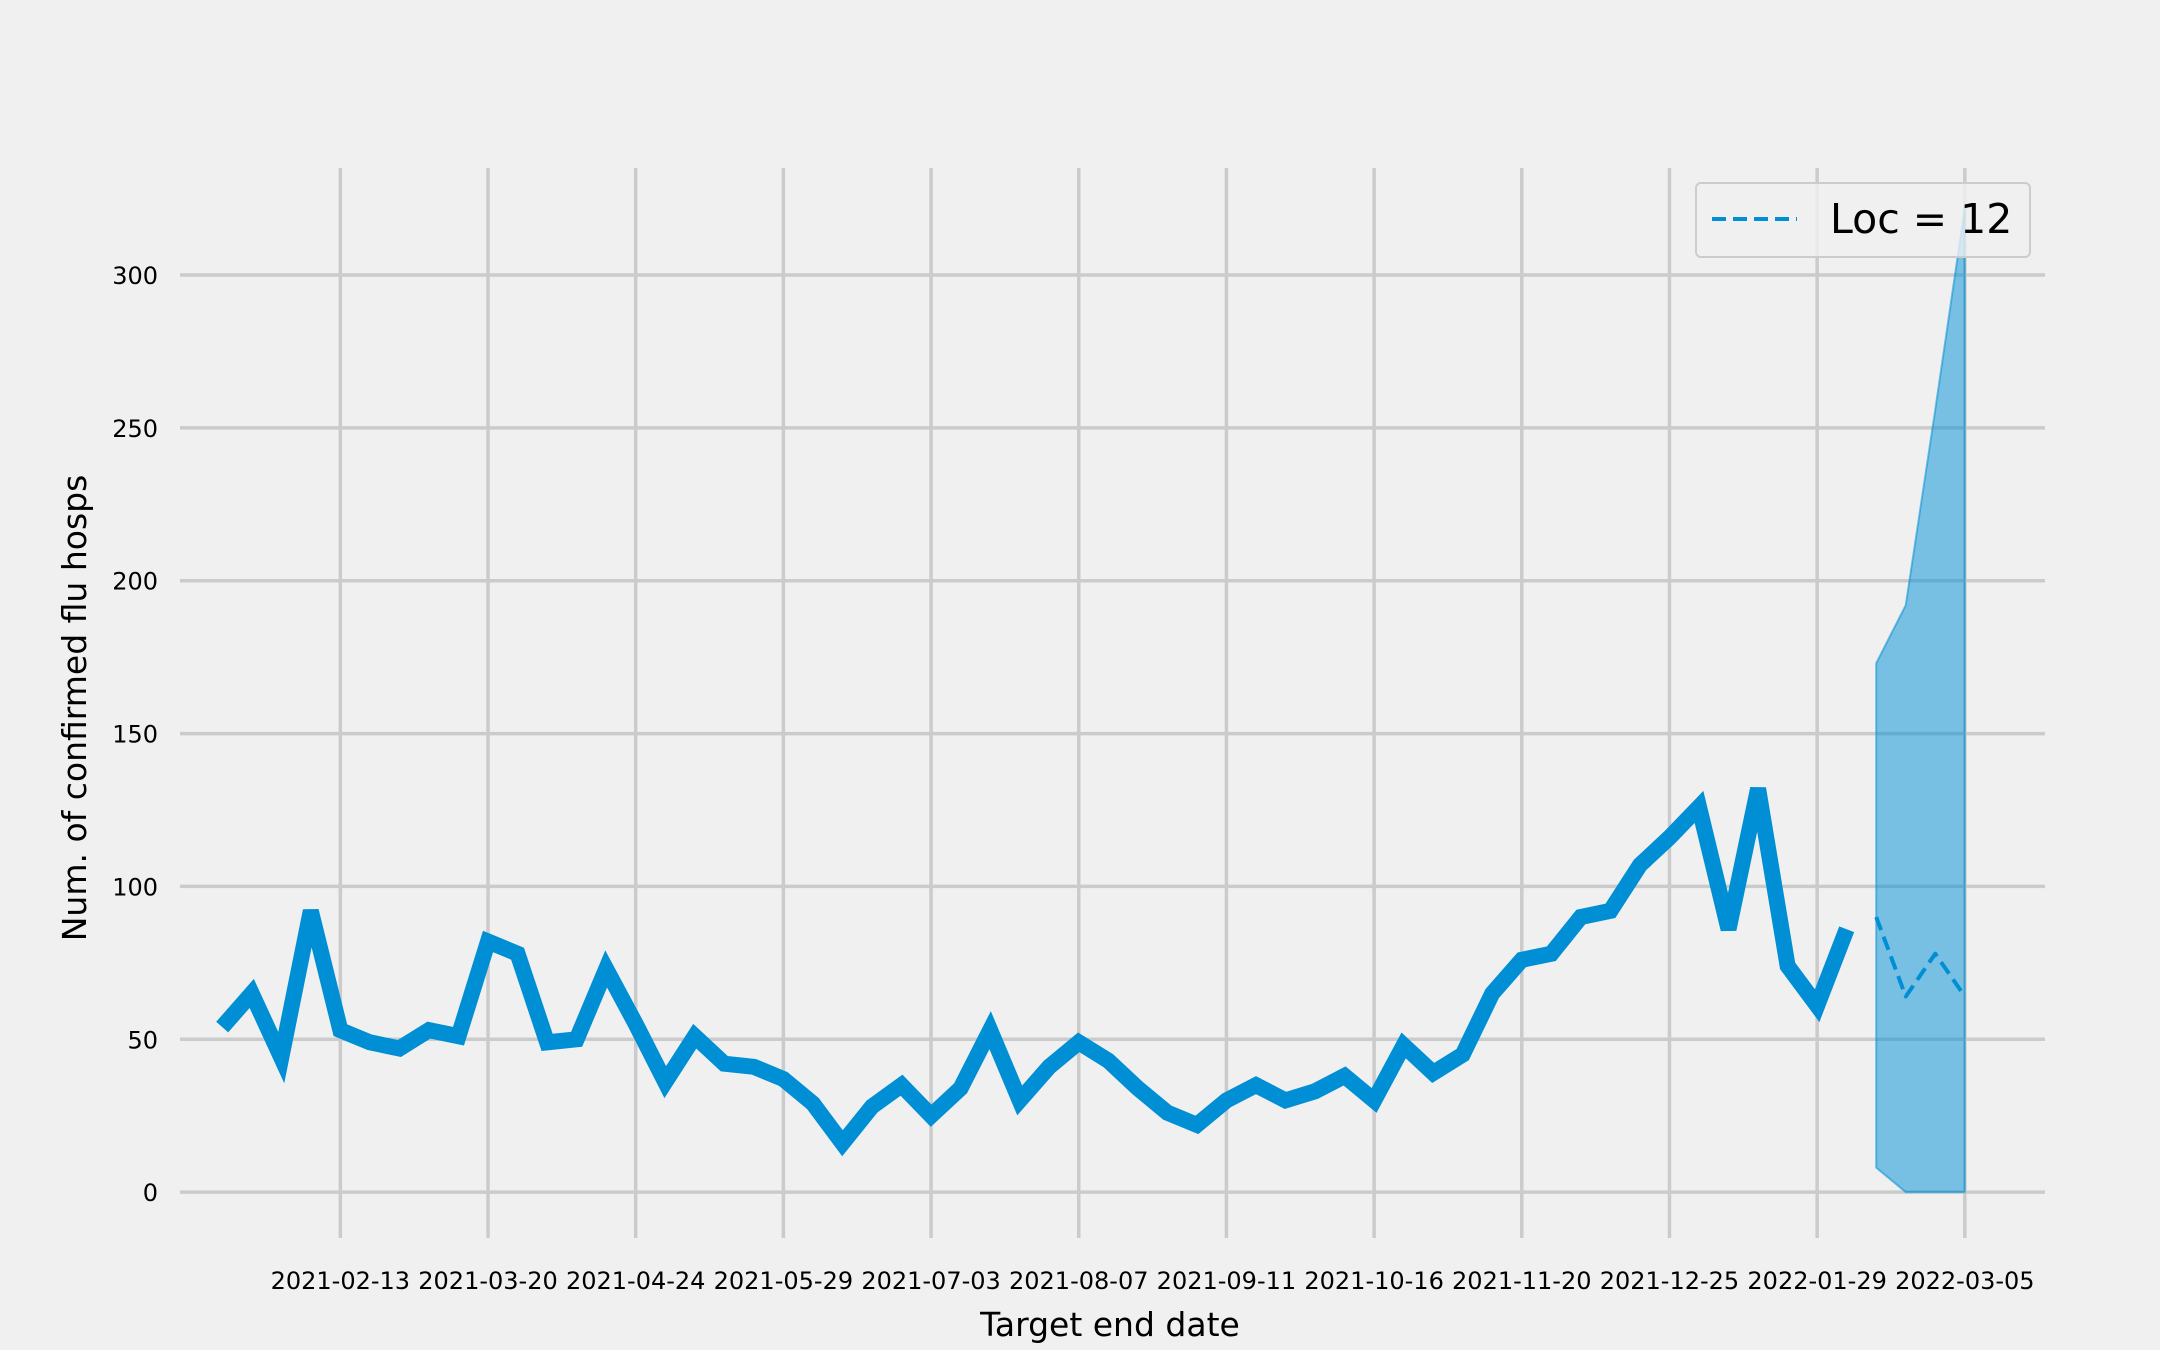 This screenshot has width=2160, height=1350. Describe the element at coordinates (135, 582) in the screenshot. I see `y-tick-label: 200` at that location.